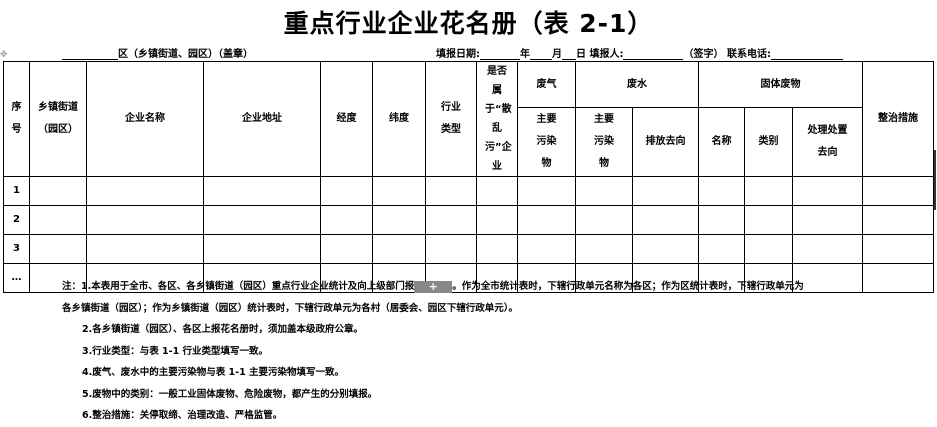 The height and width of the screenshot is (427, 937). I want to click on note-1a: 注：1.本表用于全市、各区、各乡镇街道（园区）重点行业企业统计及向上级部门报, so click(238, 286).